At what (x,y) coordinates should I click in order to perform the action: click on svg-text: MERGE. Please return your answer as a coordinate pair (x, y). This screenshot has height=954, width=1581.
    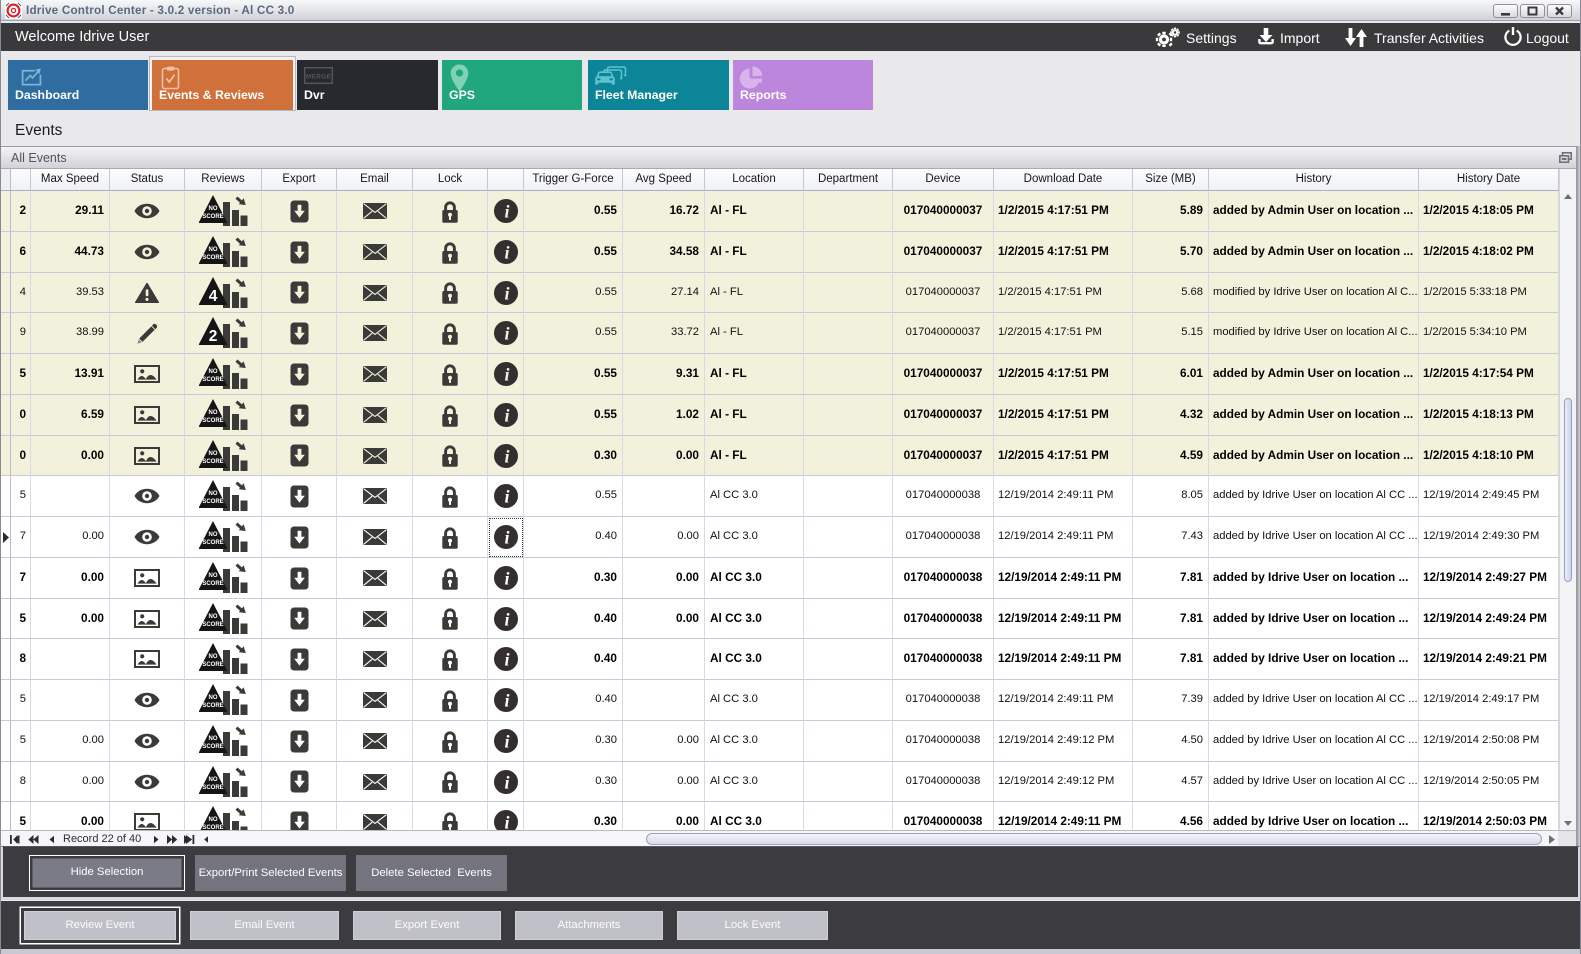
    Looking at the image, I should click on (319, 77).